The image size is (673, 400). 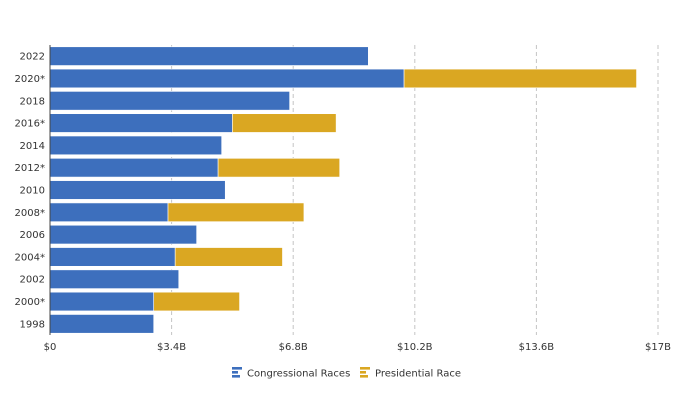 I want to click on y-tick-label: 2006, so click(x=32, y=235).